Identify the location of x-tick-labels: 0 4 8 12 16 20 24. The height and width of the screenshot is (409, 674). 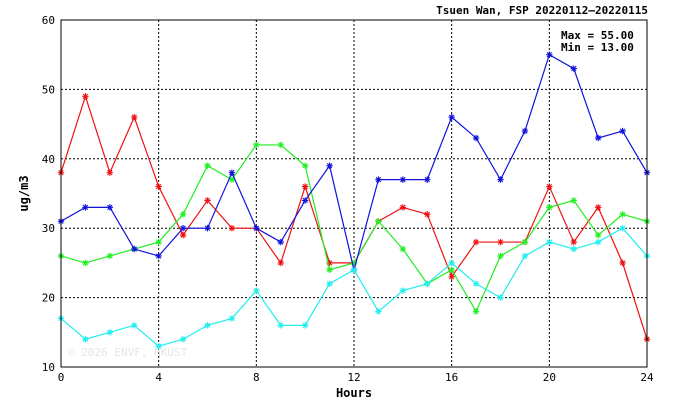
(356, 377).